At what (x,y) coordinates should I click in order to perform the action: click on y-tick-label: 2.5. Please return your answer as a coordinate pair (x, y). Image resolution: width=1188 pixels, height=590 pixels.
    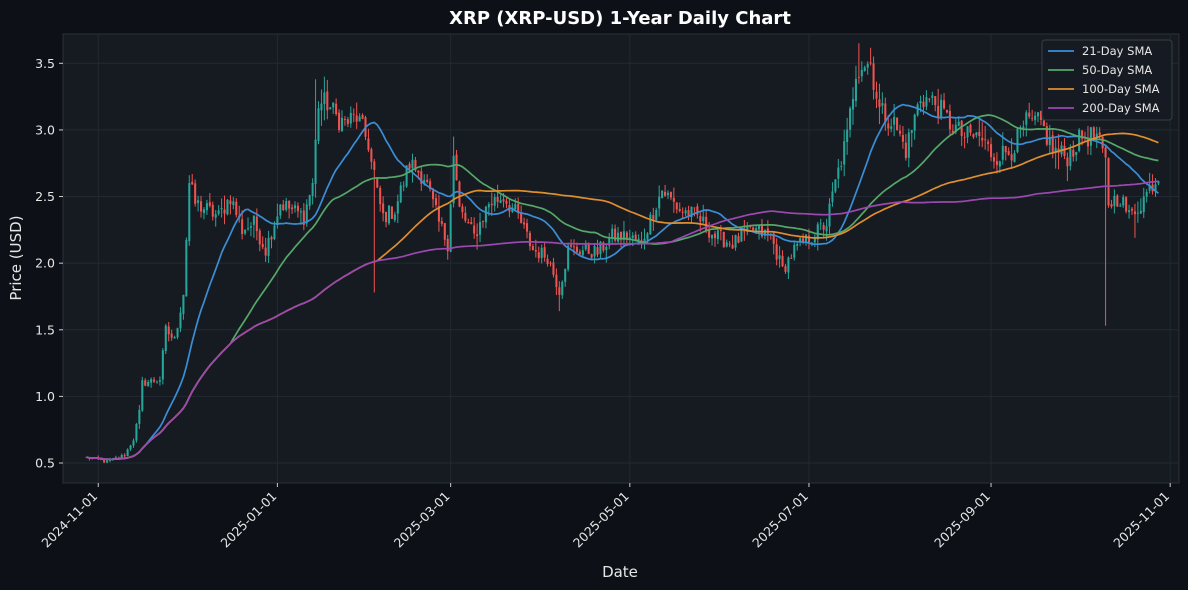
    Looking at the image, I should click on (45, 196).